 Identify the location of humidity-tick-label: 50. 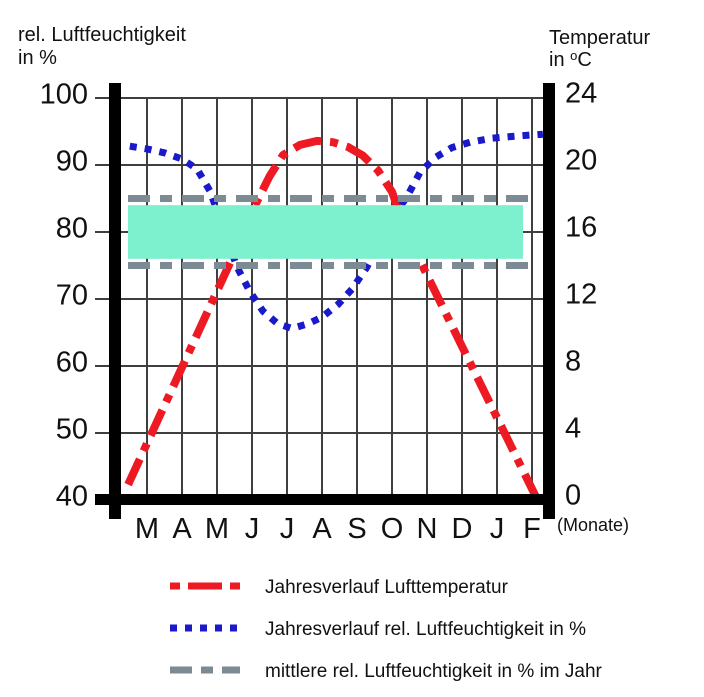
(72, 430).